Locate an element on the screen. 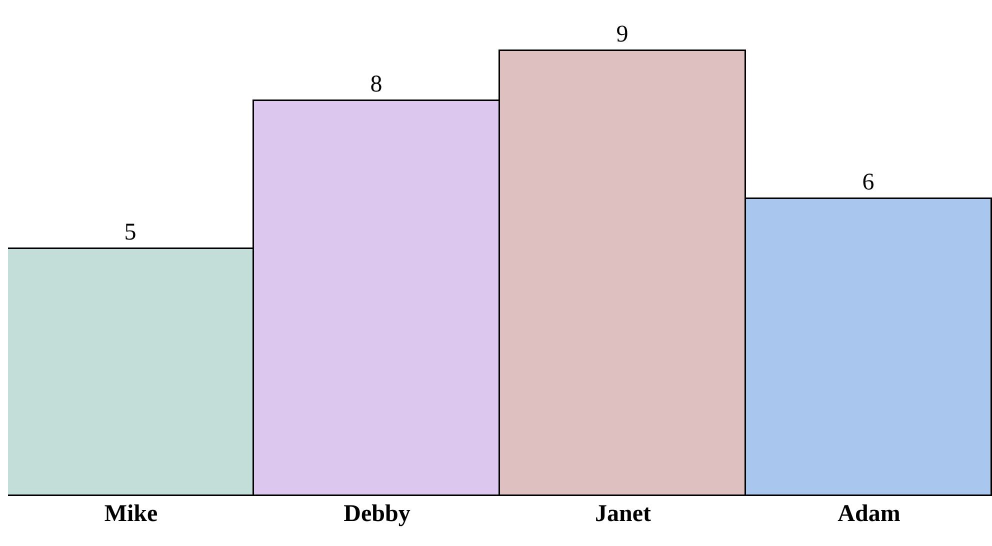  x-tick-label: Mike is located at coordinates (131, 514).